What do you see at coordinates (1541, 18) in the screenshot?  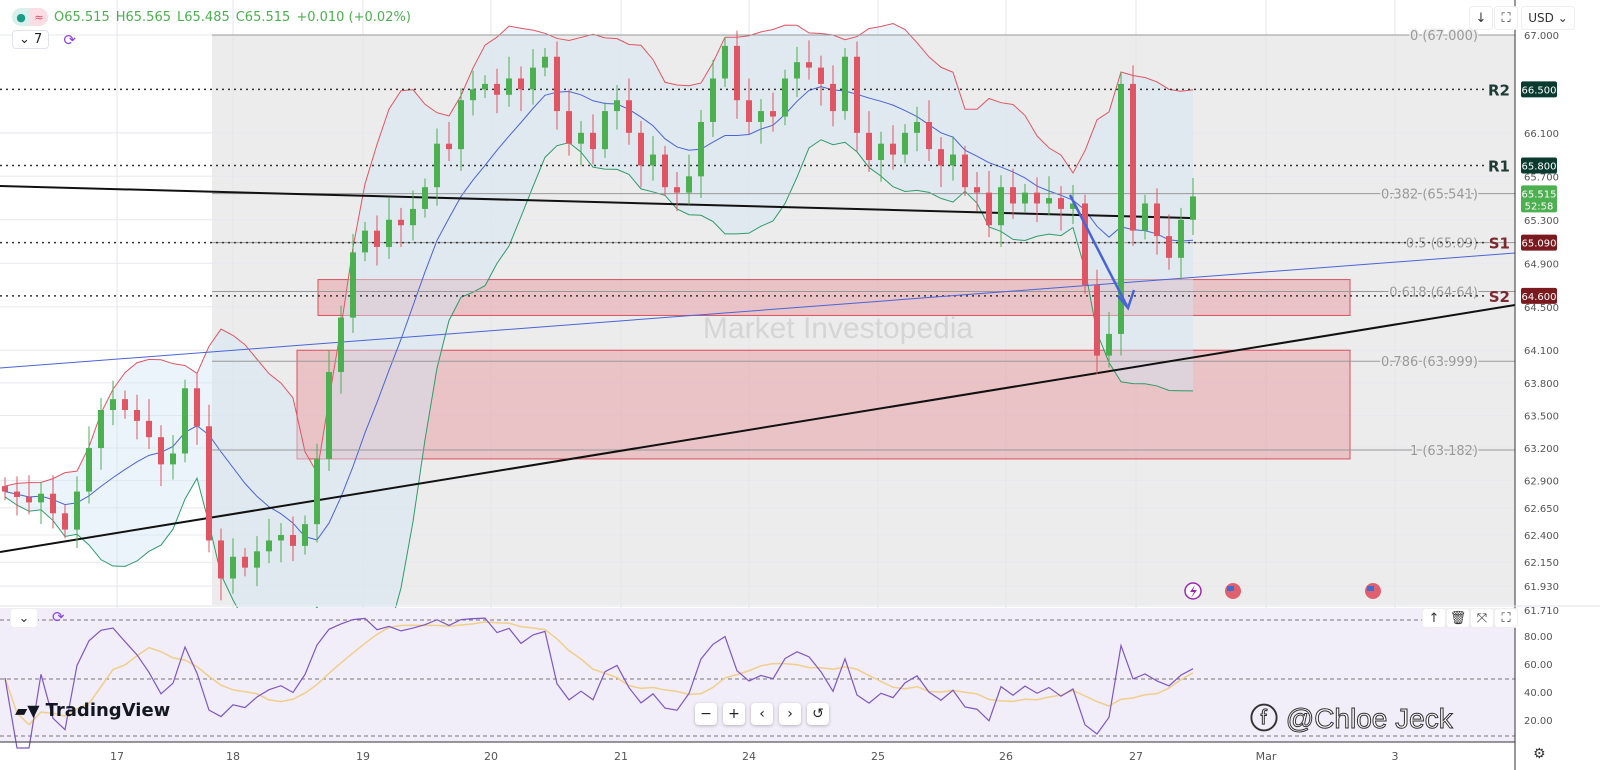 I see `currency-label: USD` at bounding box center [1541, 18].